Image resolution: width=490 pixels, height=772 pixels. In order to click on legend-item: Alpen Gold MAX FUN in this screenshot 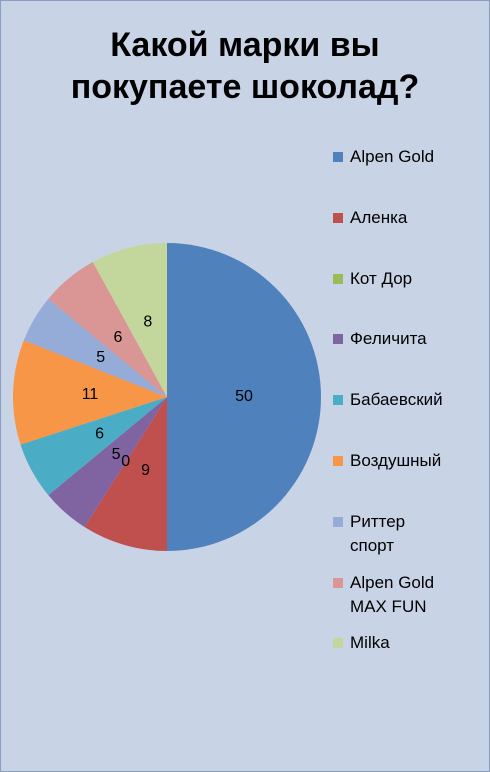, I will do `click(393, 595)`.